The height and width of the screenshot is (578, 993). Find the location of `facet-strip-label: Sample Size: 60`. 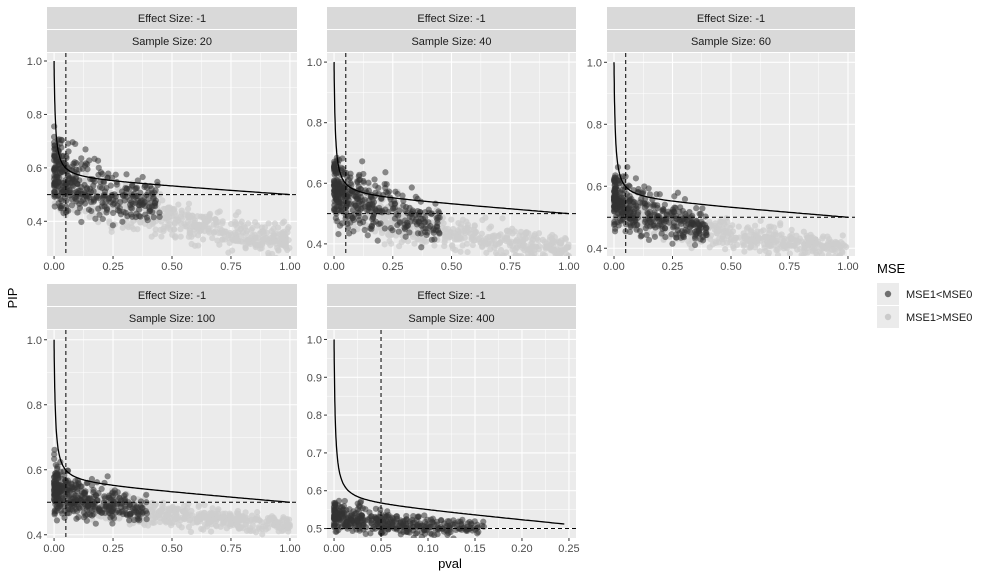

facet-strip-label: Sample Size: 60 is located at coordinates (731, 42).